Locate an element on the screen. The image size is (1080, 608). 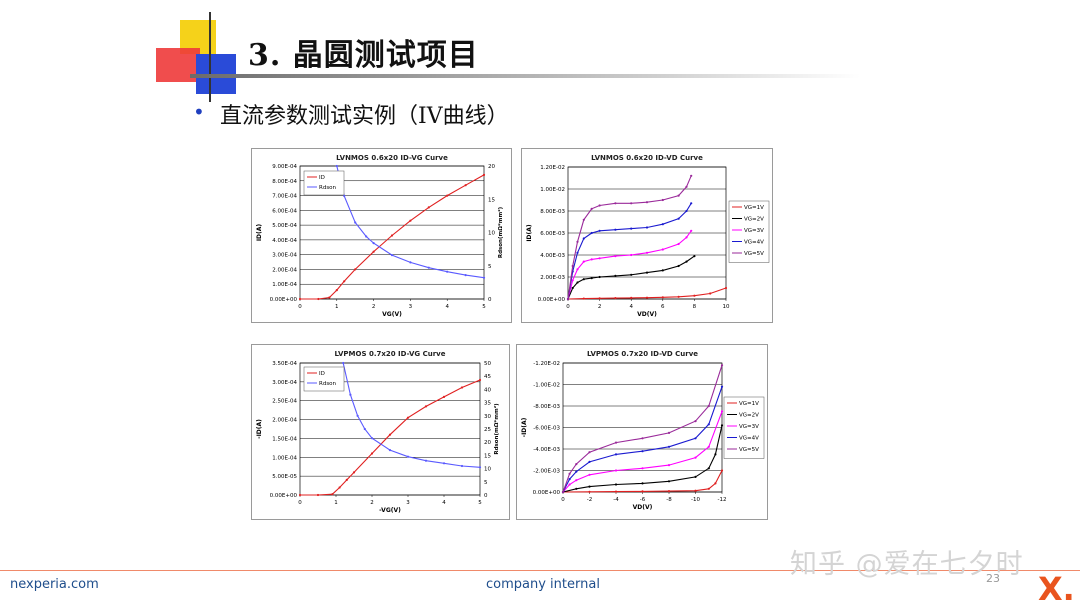
y2-tick-label: 15 is located at coordinates (491, 200).